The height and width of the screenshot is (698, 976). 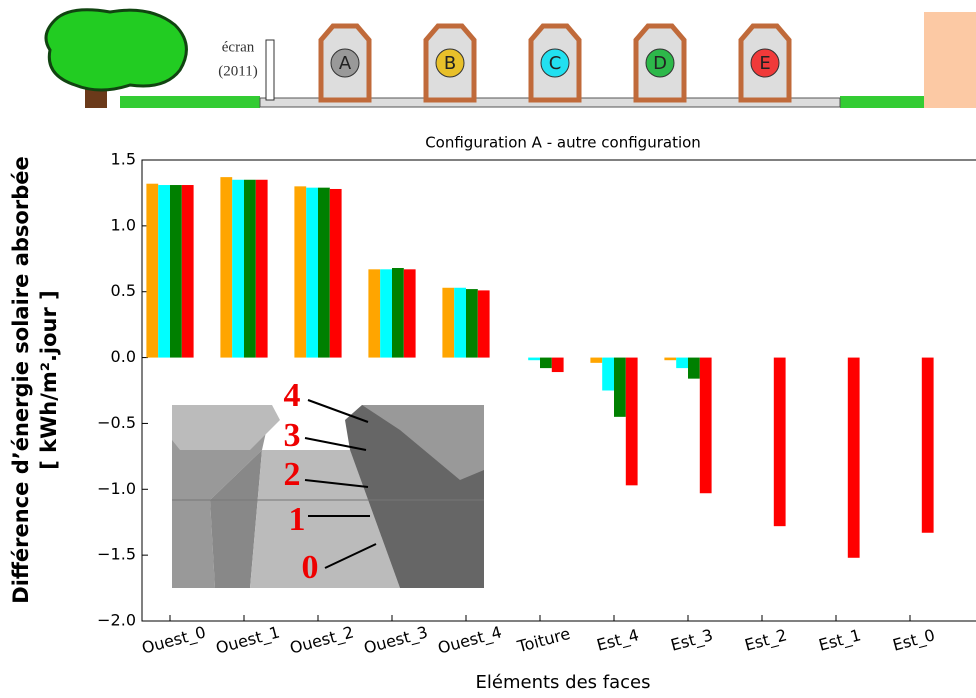 I want to click on x-tick-label: Est_2, so click(x=766, y=640).